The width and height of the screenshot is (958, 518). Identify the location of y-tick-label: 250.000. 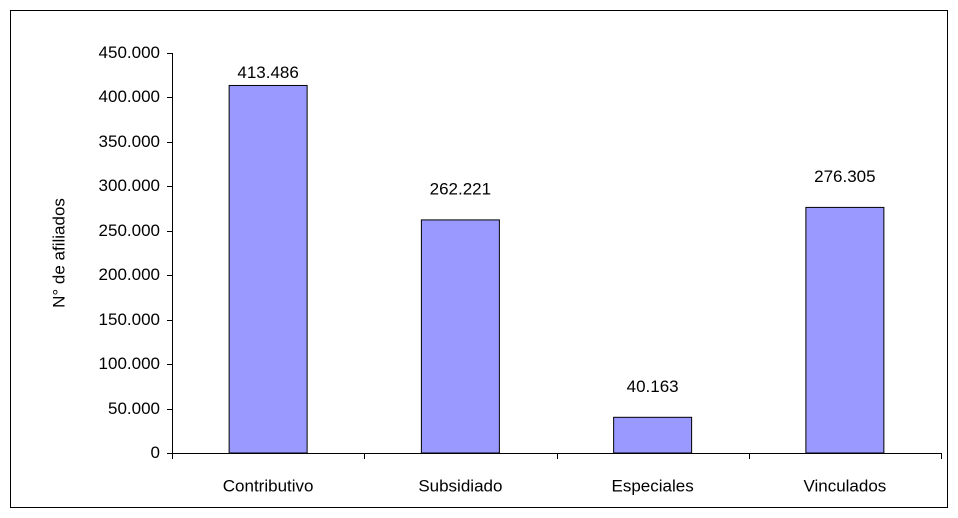
(129, 230).